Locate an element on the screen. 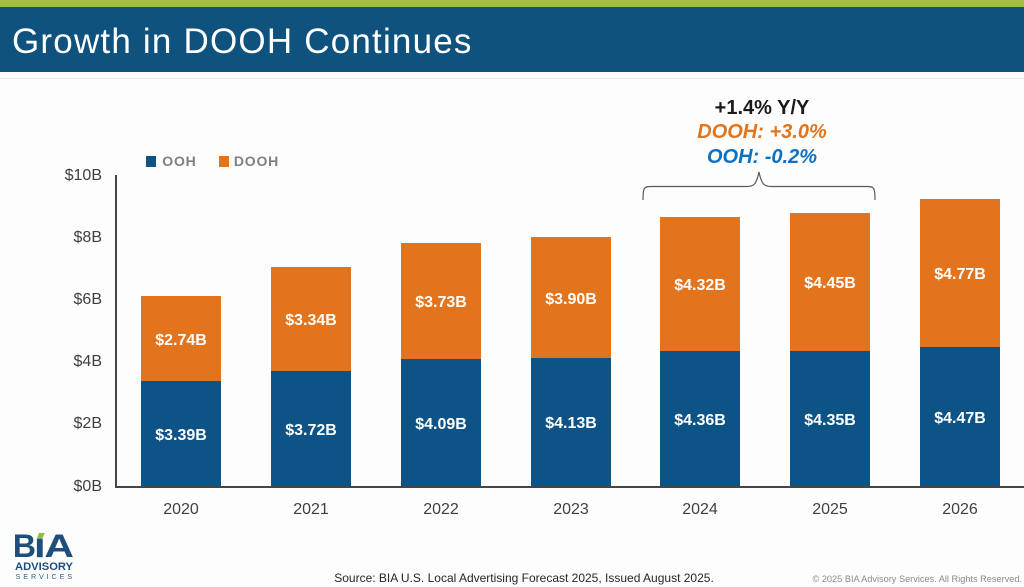 The image size is (1024, 587). svg-text: SERVICES is located at coordinates (45, 576).